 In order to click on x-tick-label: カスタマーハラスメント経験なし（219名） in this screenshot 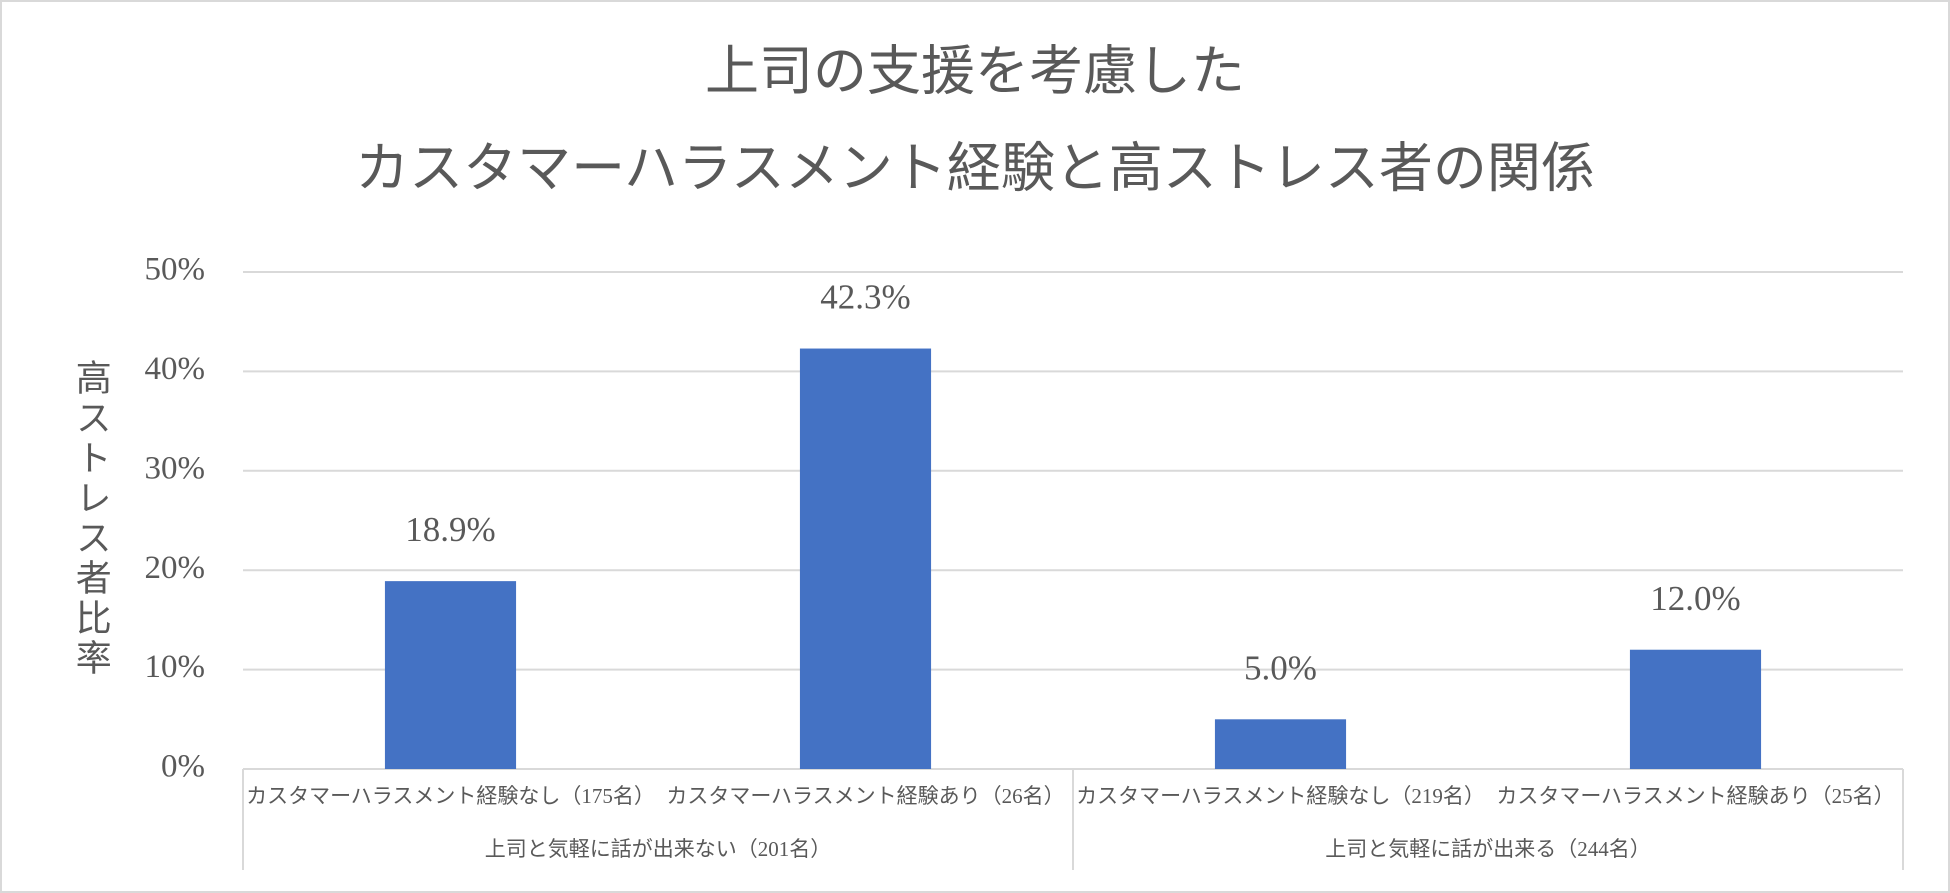, I will do `click(1280, 796)`.